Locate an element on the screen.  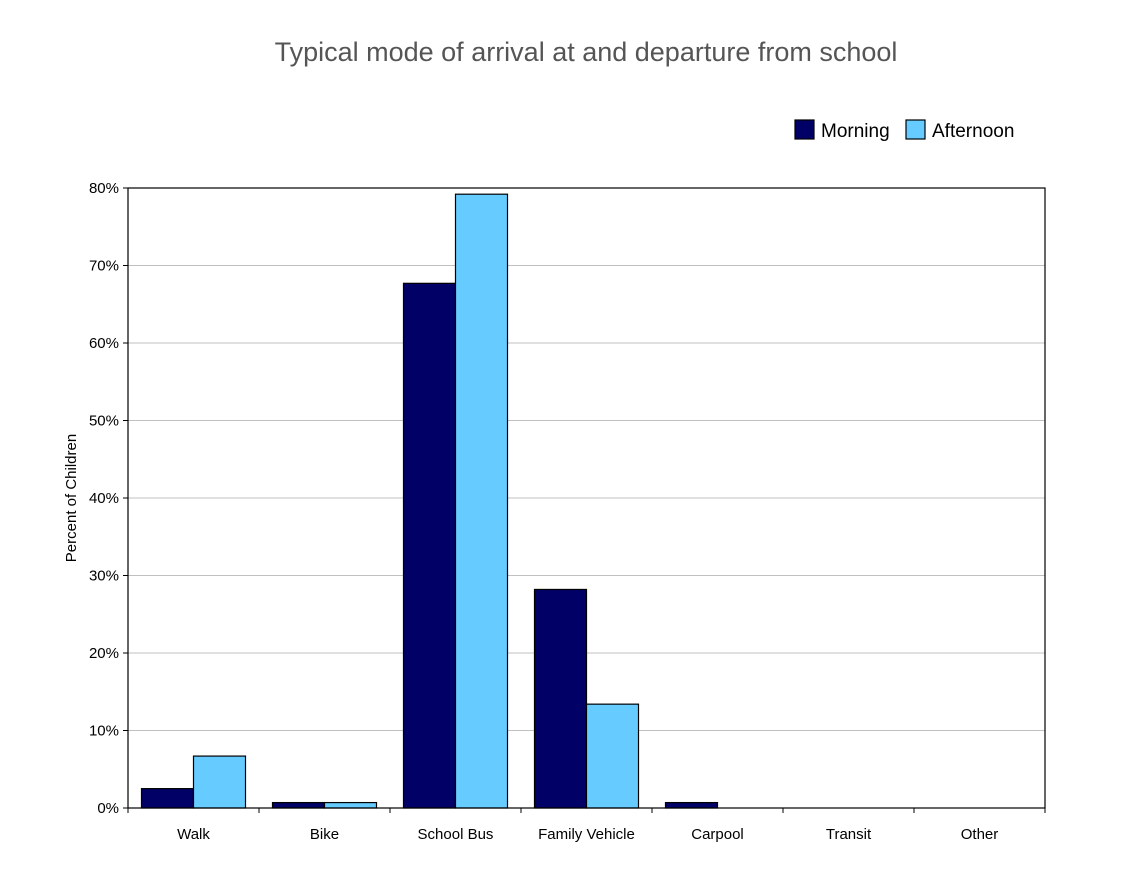
bar-morning-bike is located at coordinates (298, 805).